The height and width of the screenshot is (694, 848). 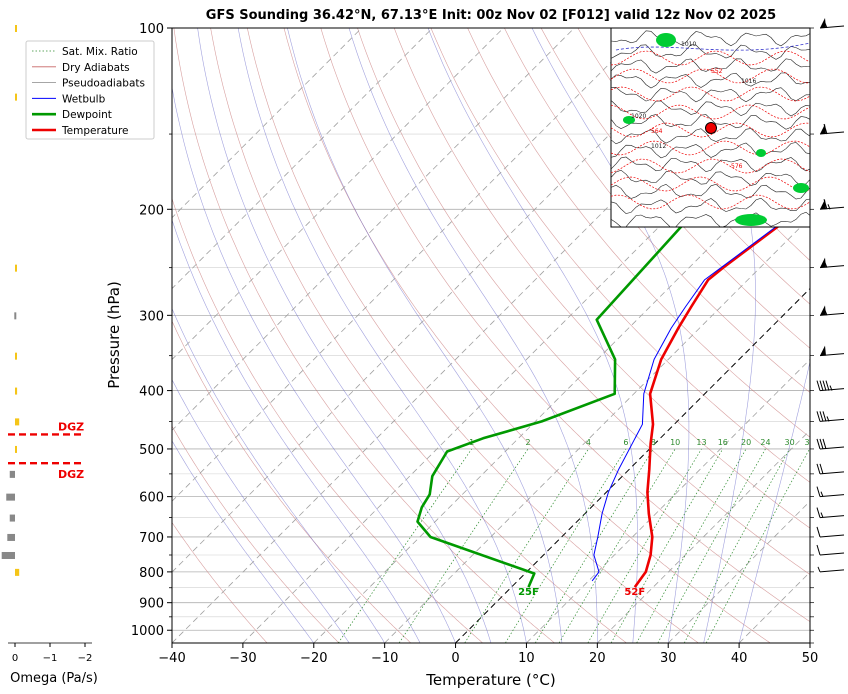 I want to click on omega-tick-label: −1, so click(x=50, y=658).